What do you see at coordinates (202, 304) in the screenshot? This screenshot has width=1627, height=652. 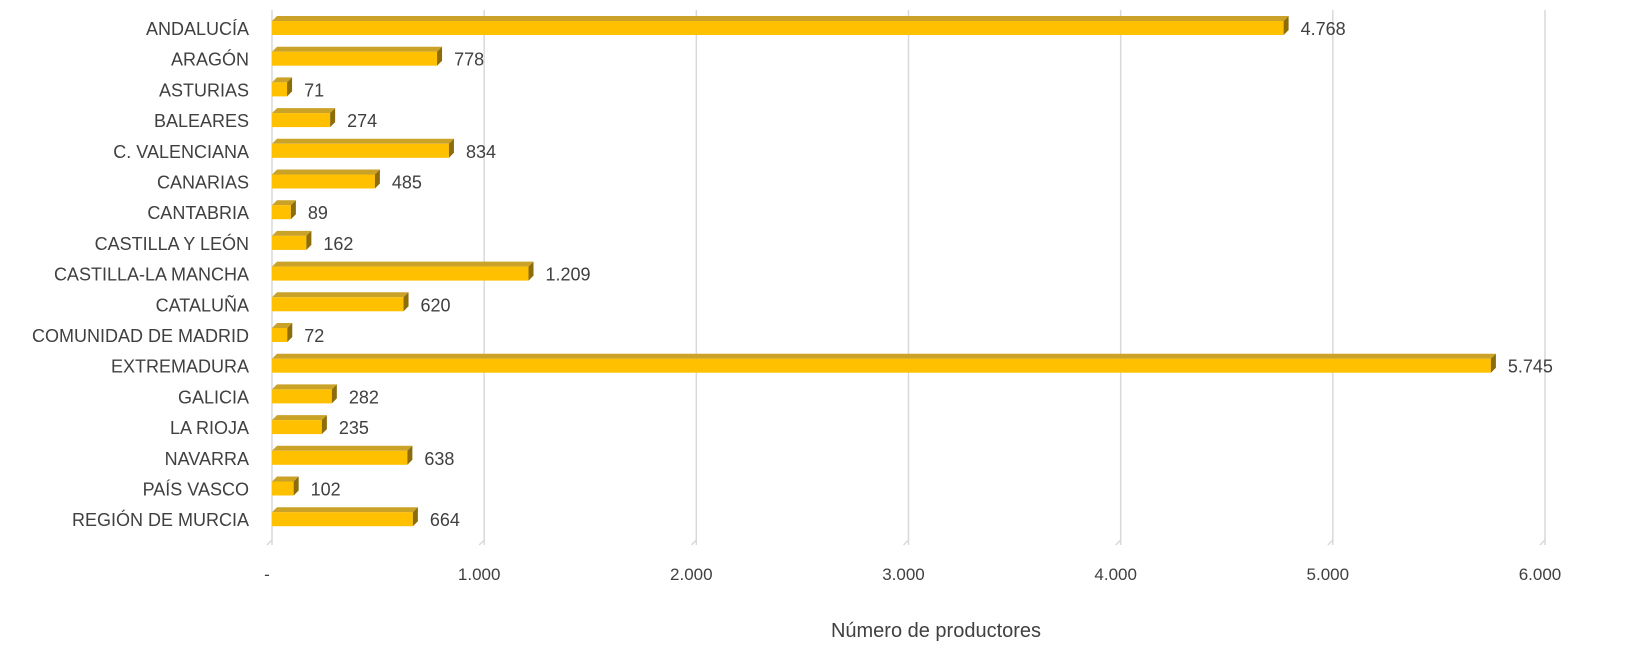 I see `category-label-cataluna: CATALUÑA` at bounding box center [202, 304].